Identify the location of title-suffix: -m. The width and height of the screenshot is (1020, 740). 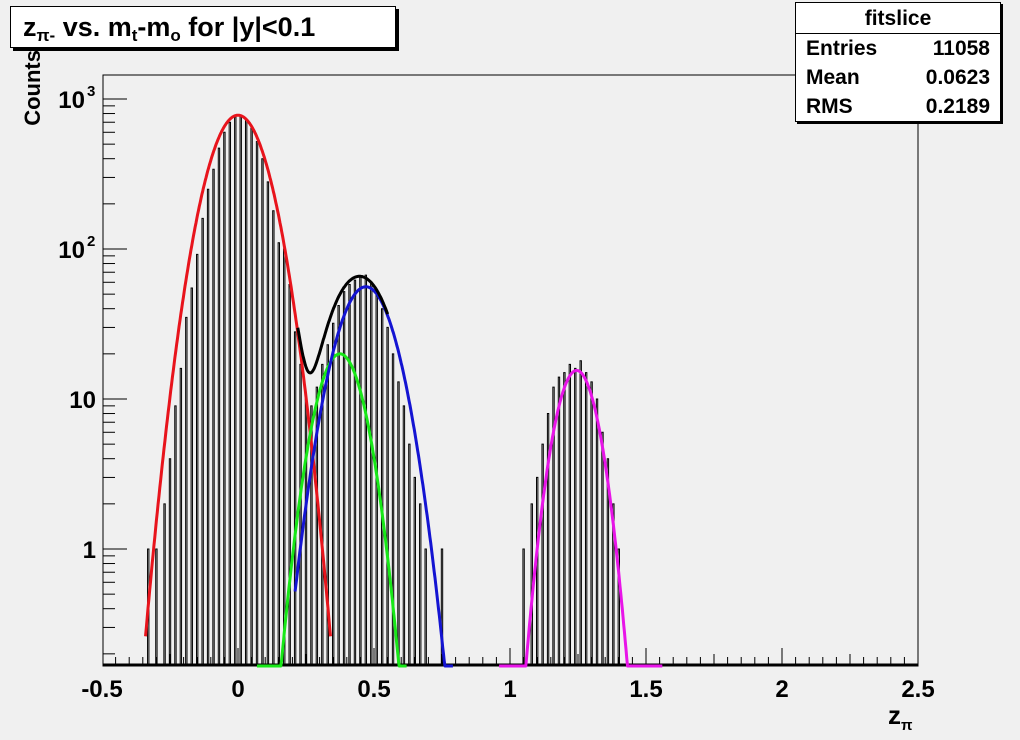
(154, 27).